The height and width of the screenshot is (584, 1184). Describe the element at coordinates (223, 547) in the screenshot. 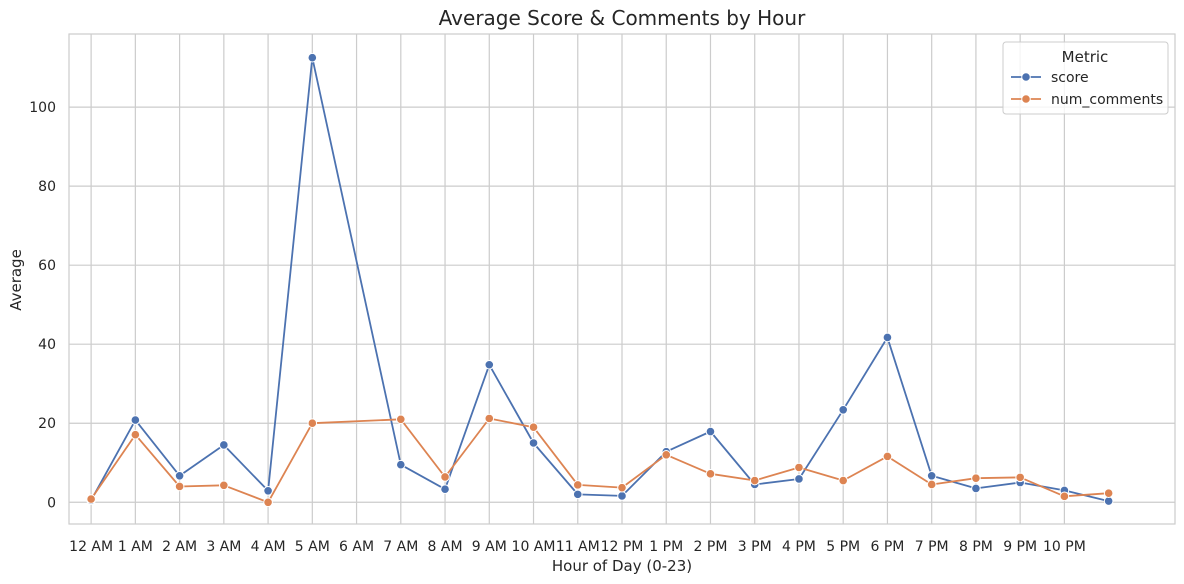

I see `x-tick-label: 3 AM` at that location.